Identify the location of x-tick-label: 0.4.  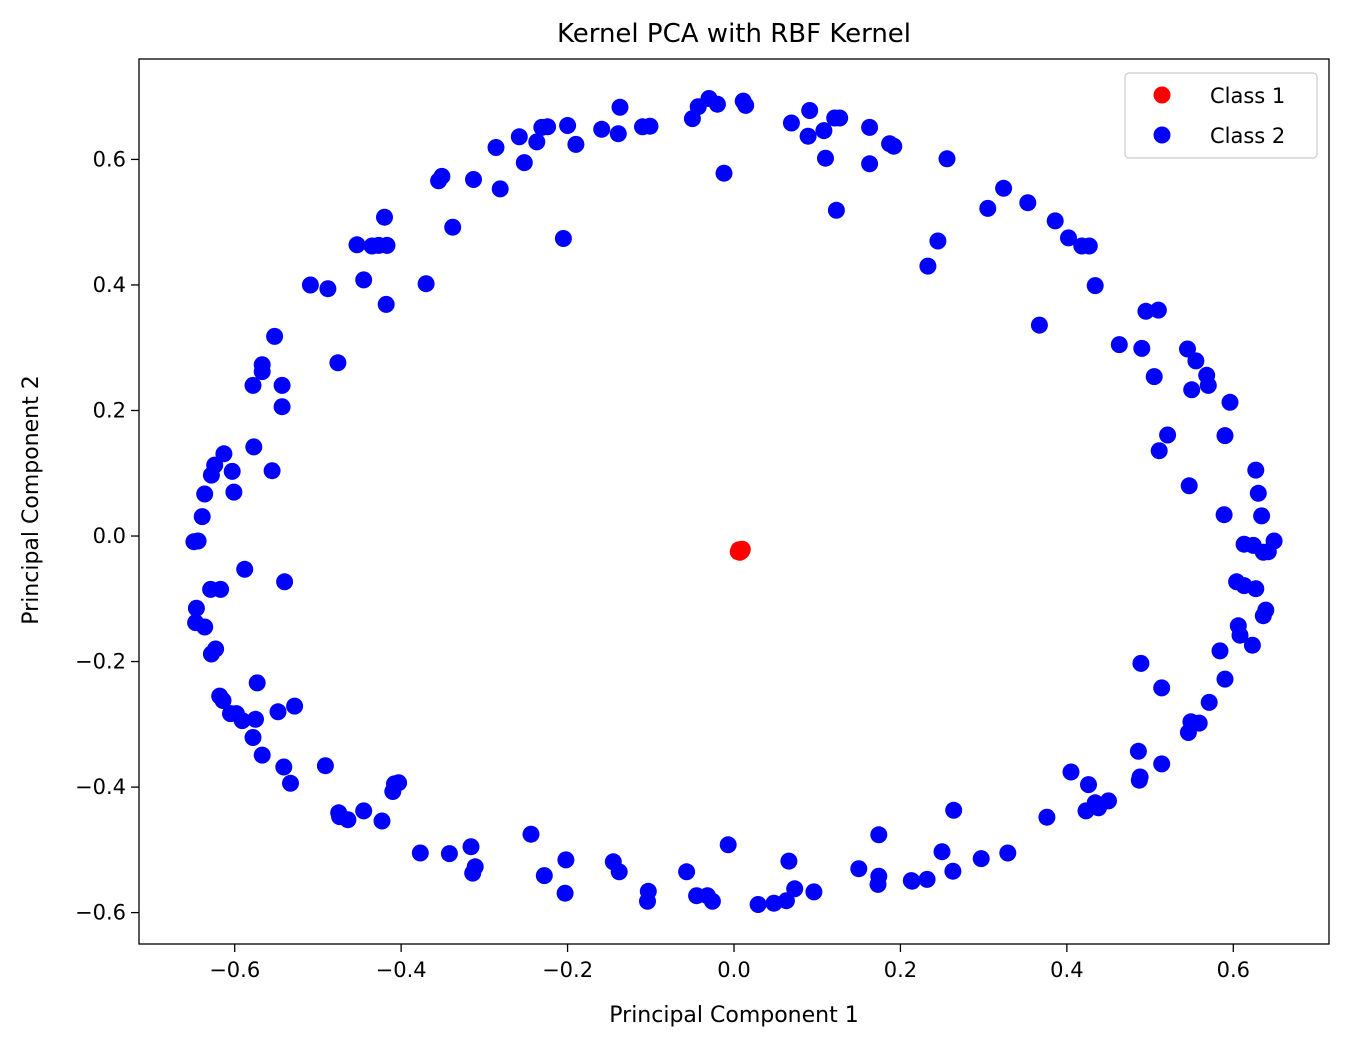
(1066, 970).